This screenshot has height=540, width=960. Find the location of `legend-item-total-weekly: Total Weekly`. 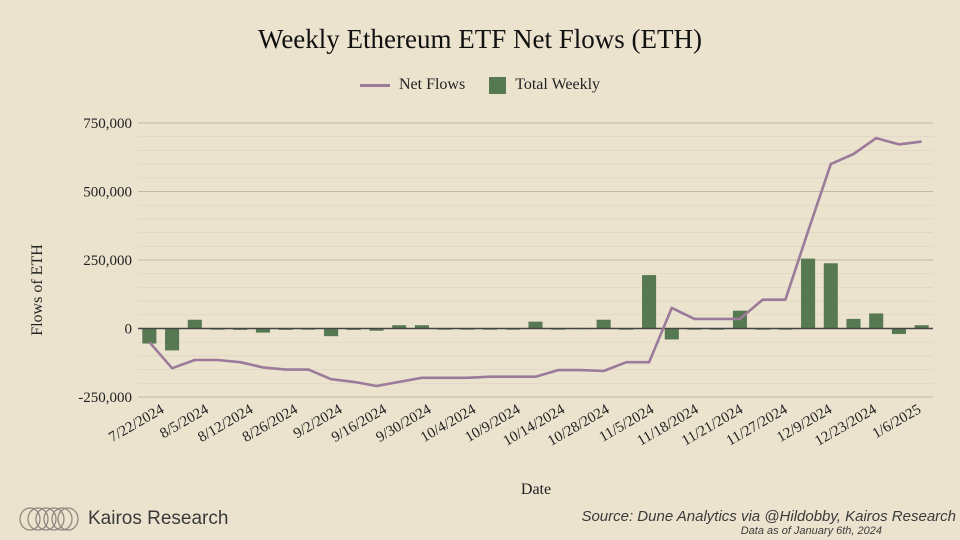

legend-item-total-weekly: Total Weekly is located at coordinates (544, 85).